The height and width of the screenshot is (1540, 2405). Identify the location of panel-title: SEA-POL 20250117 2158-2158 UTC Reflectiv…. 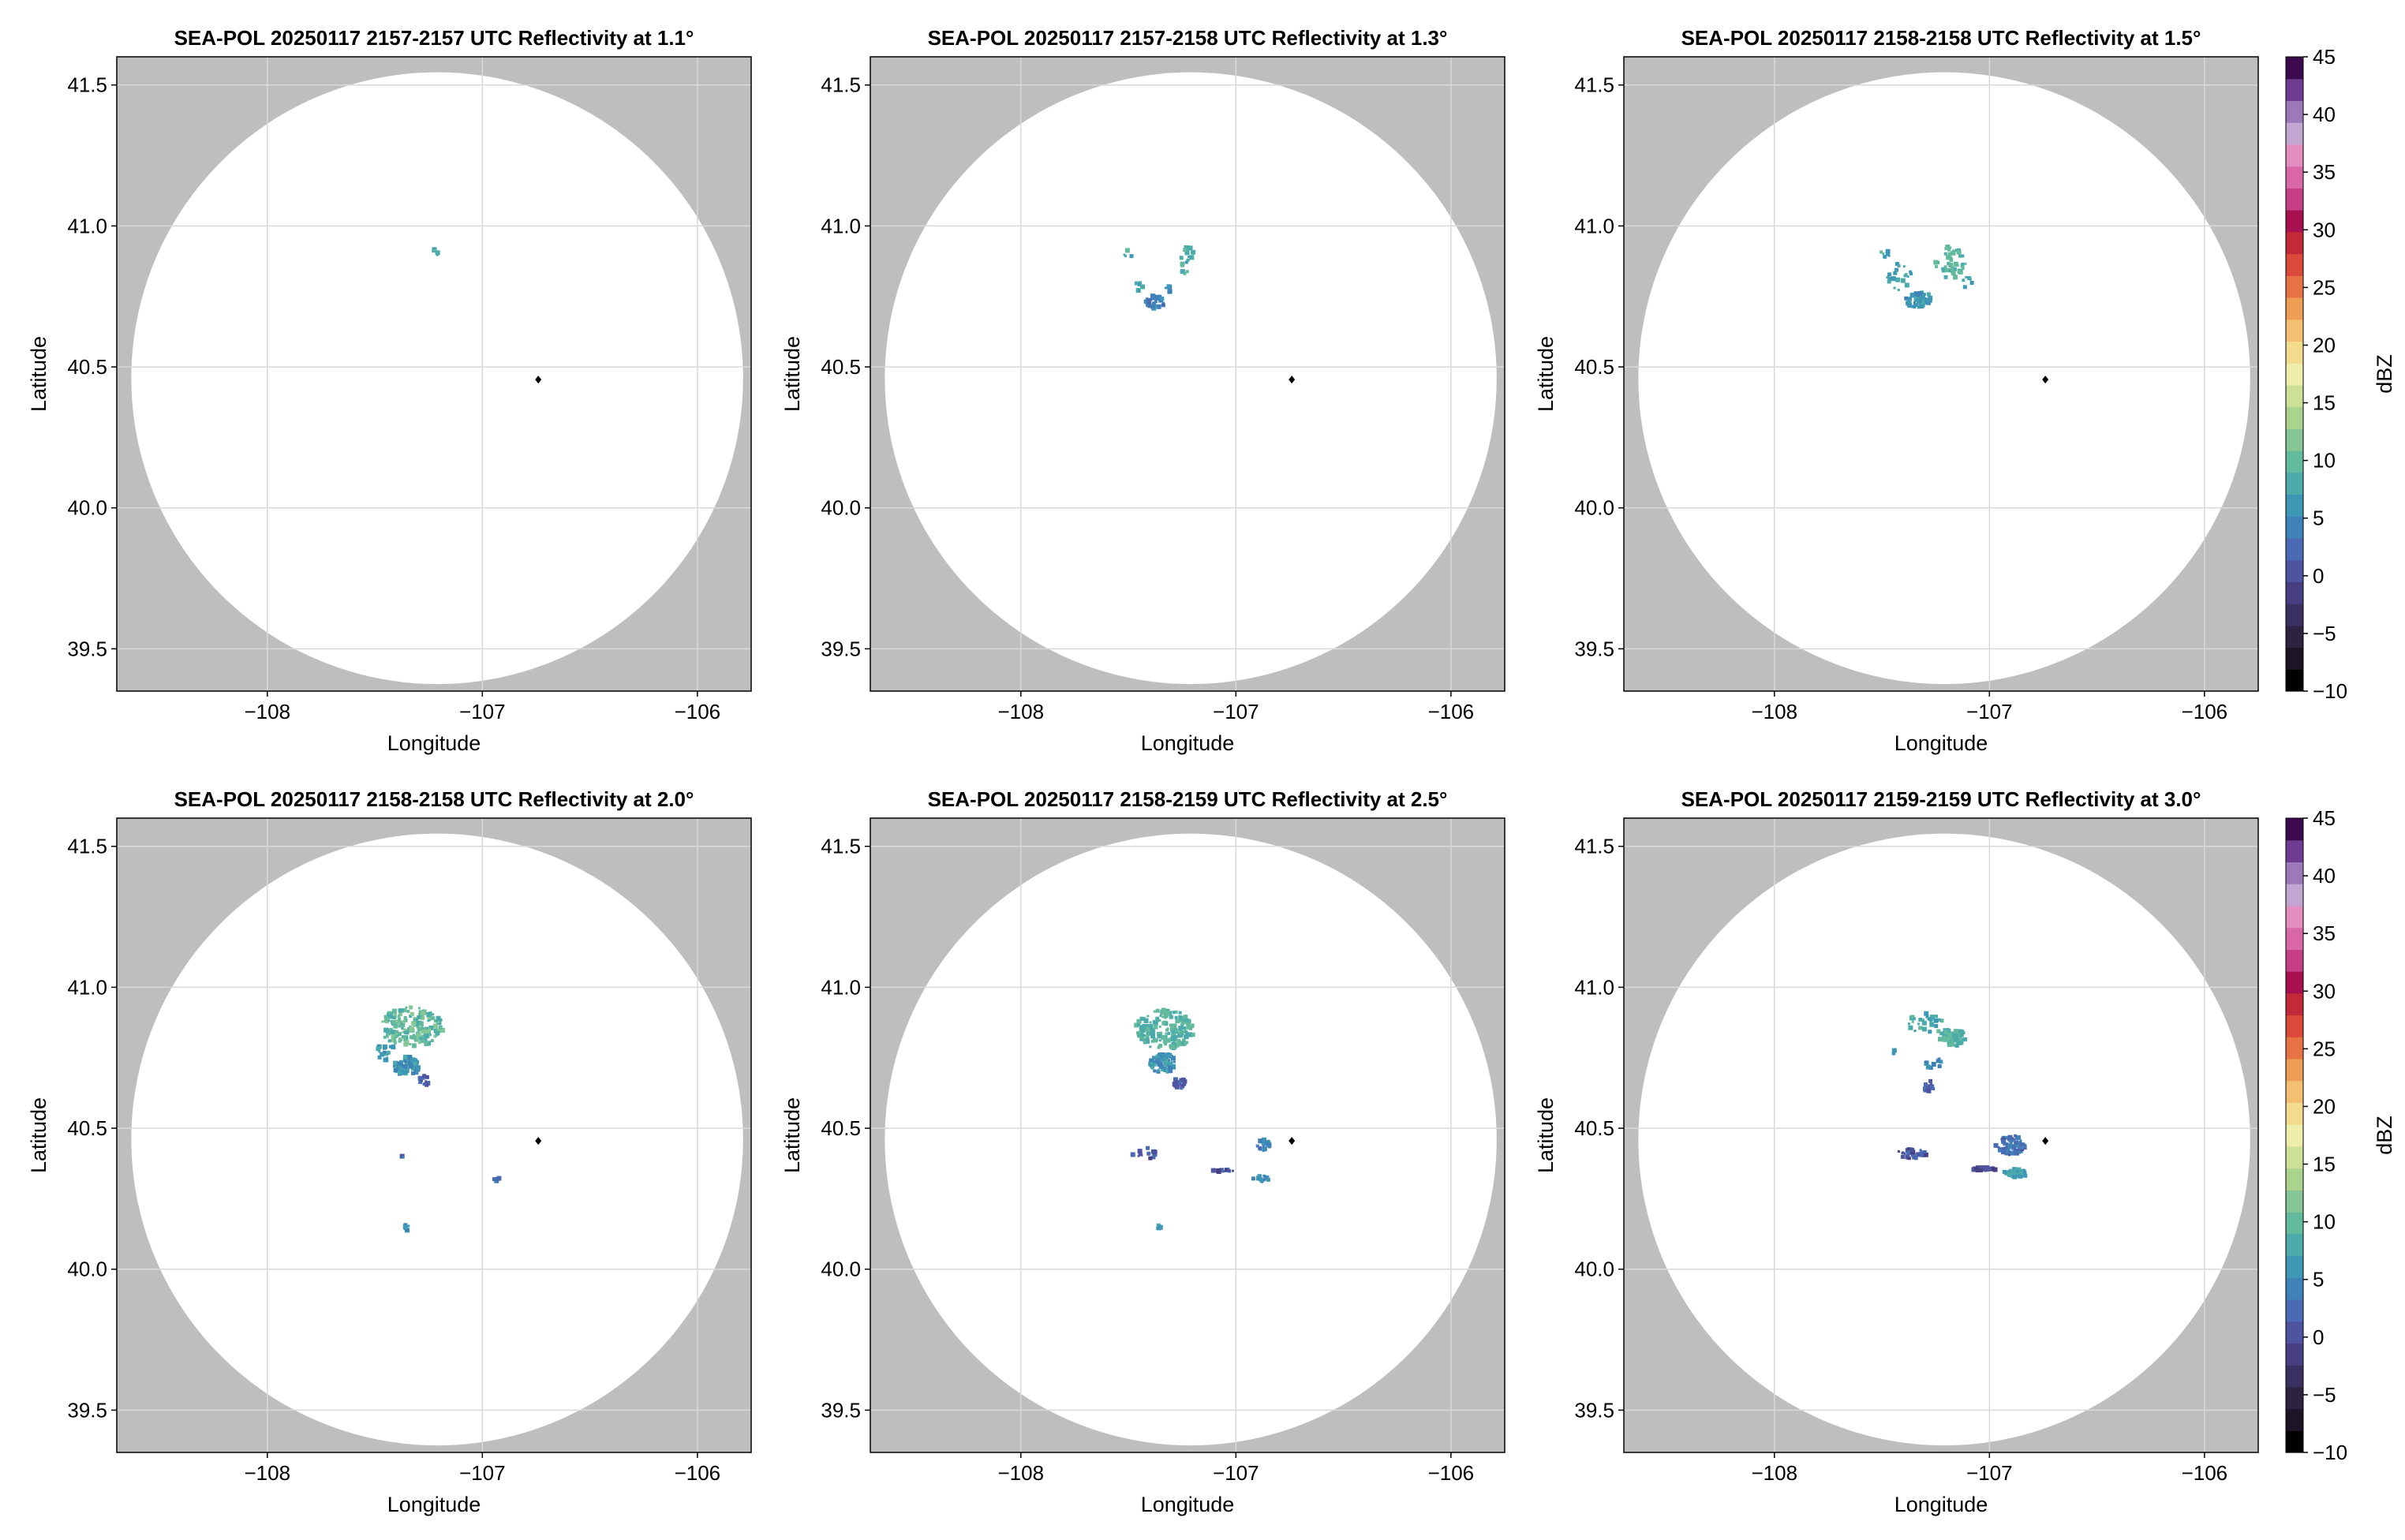
(434, 799).